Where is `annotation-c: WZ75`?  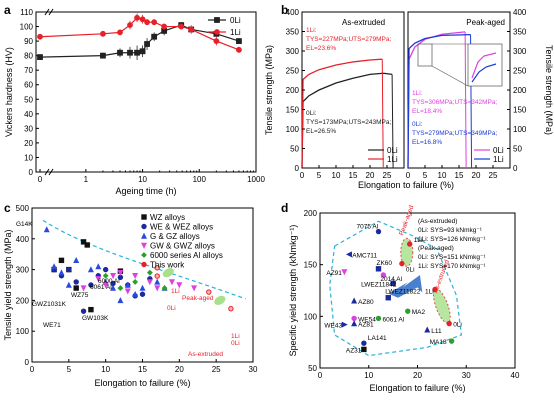 annotation-c: WZ75 is located at coordinates (80, 295).